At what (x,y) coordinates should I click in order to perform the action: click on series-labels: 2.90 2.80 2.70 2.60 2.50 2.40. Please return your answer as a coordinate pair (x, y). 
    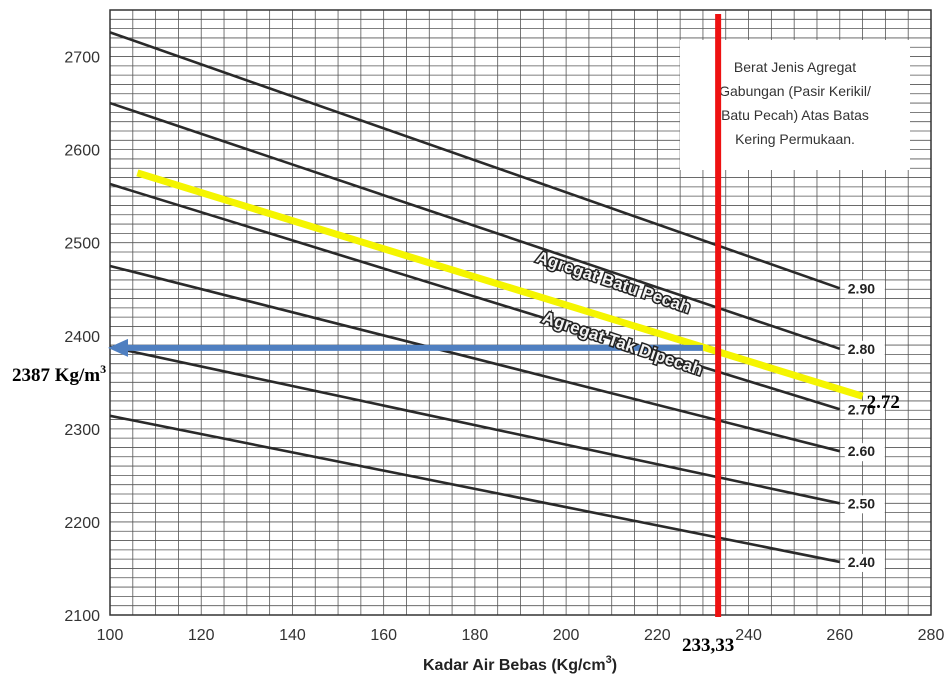
    Looking at the image, I should click on (864, 426).